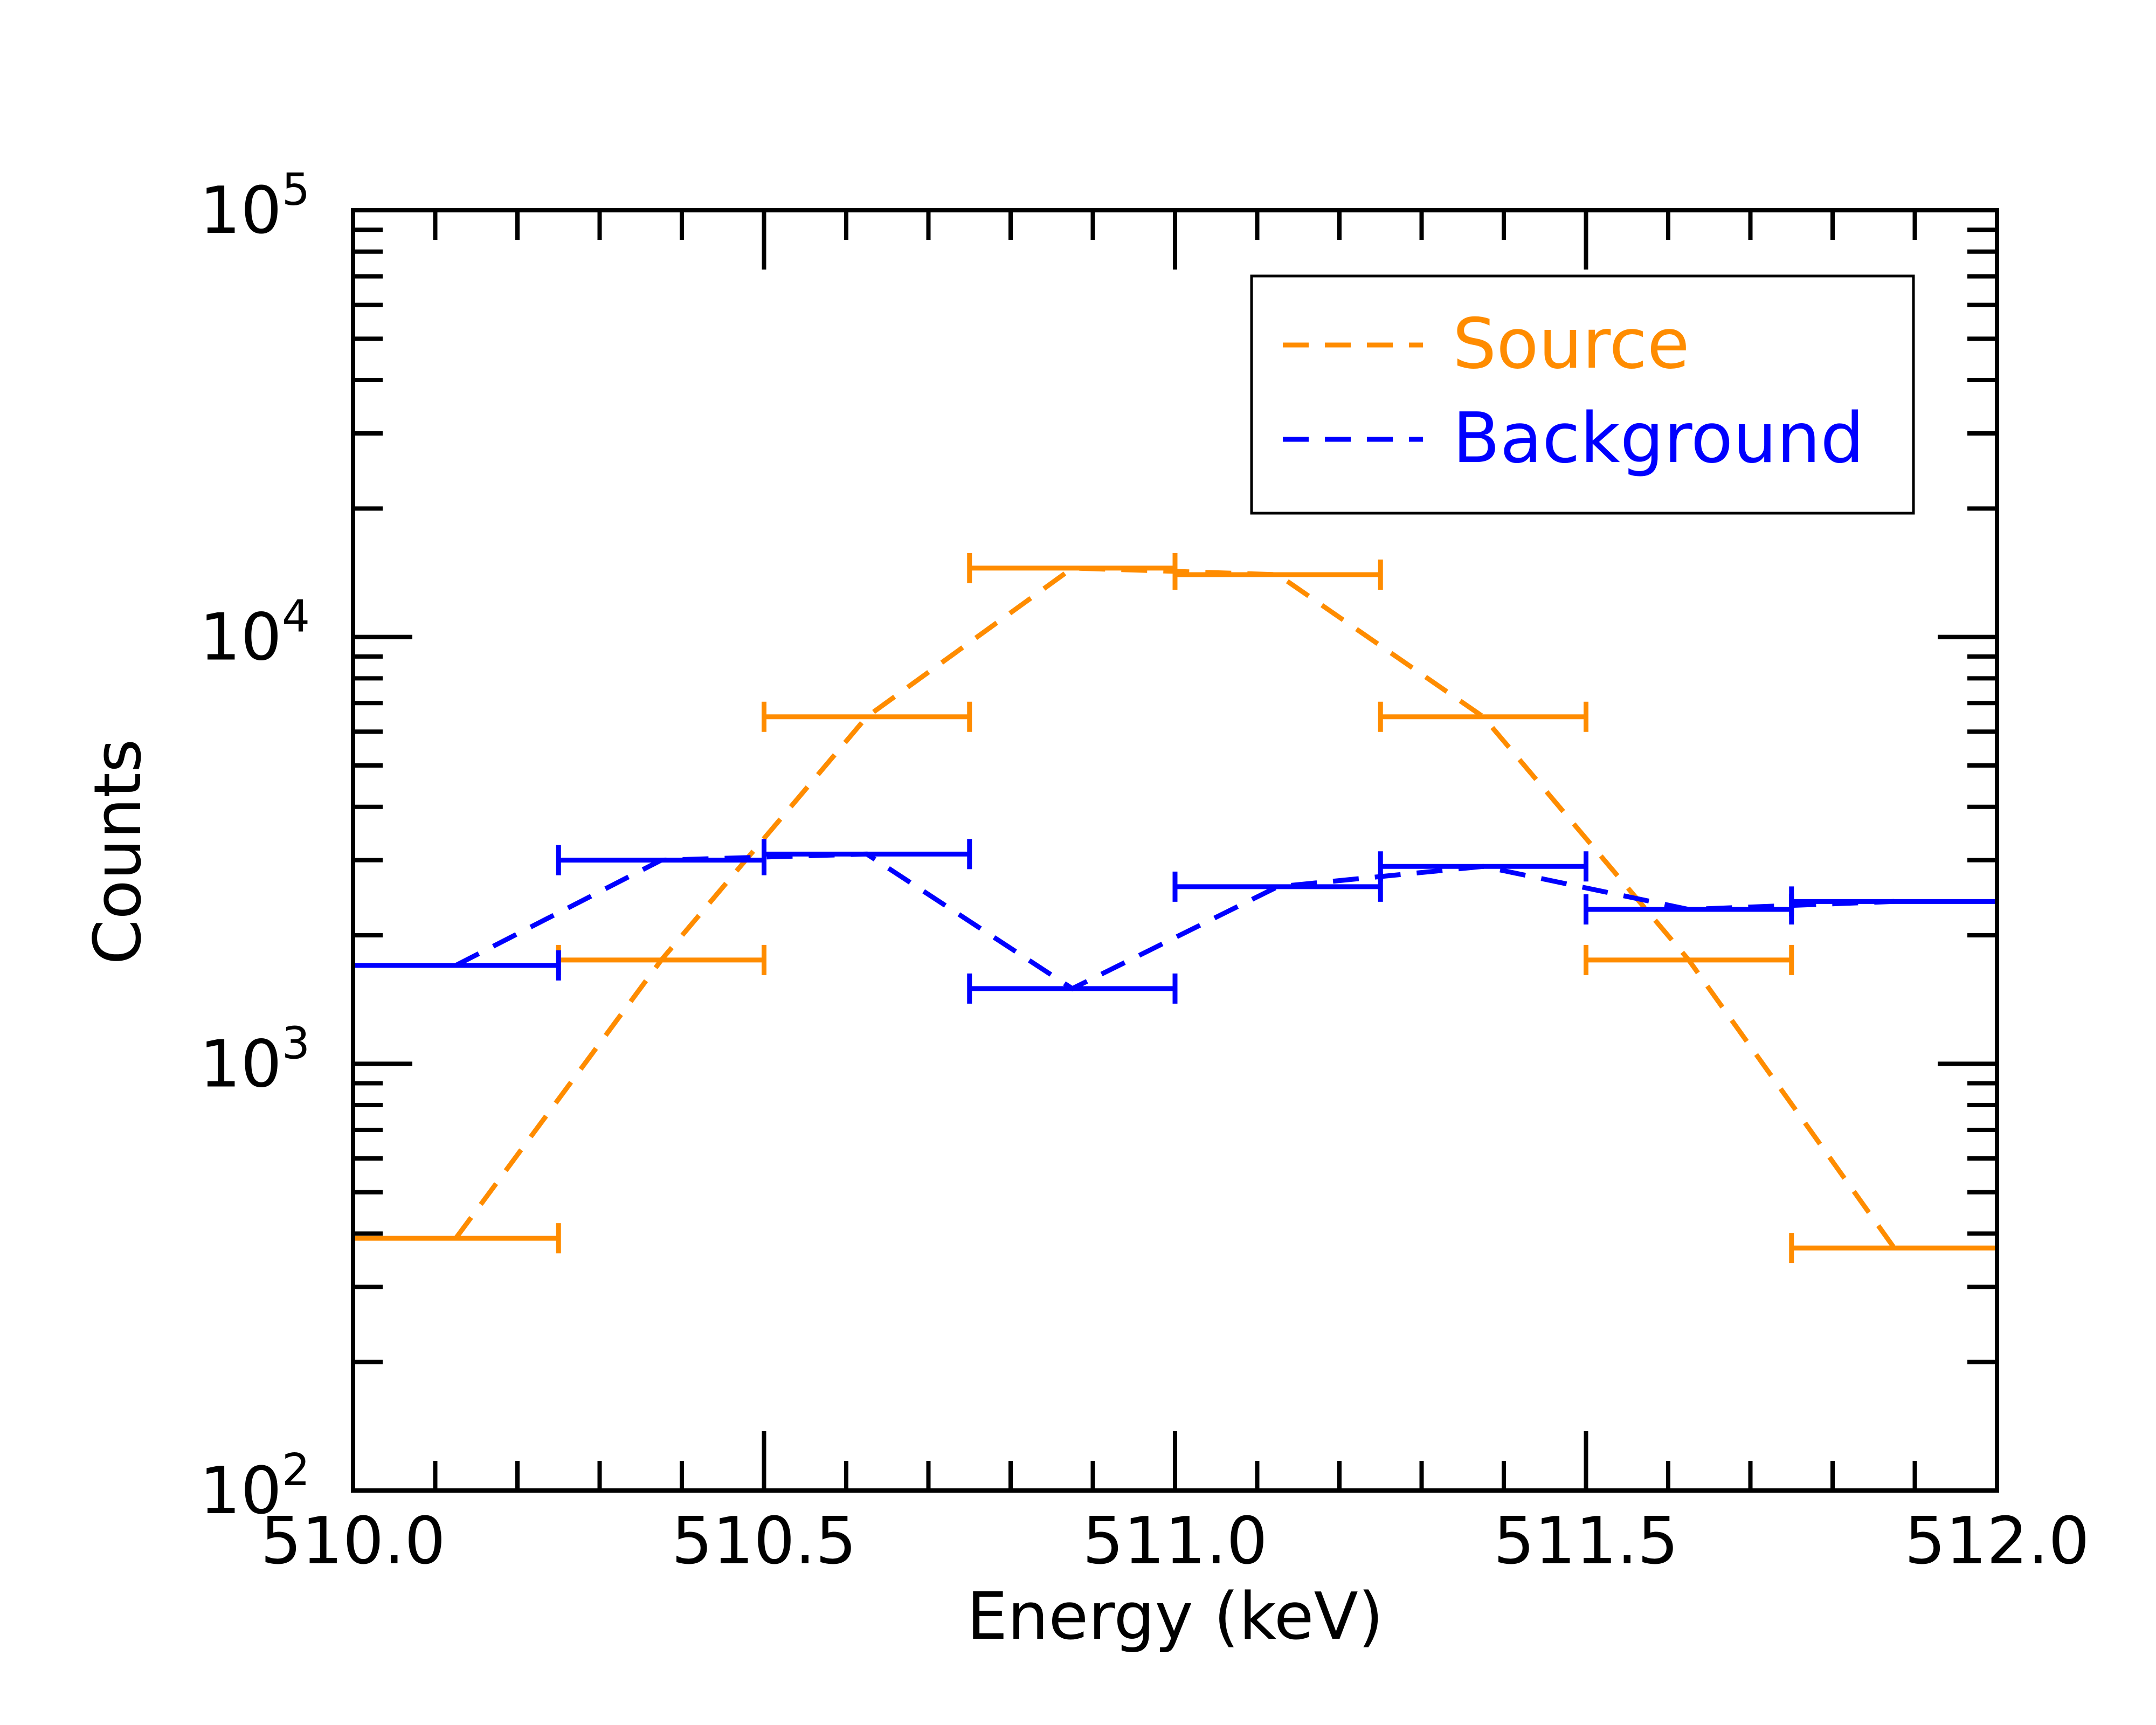  I want to click on x-tick-label: 511.0, so click(1175, 1542).